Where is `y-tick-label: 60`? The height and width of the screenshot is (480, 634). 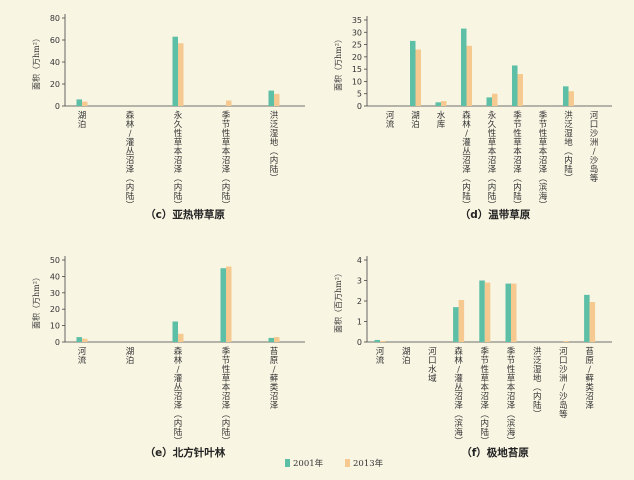 y-tick-label: 60 is located at coordinates (55, 40).